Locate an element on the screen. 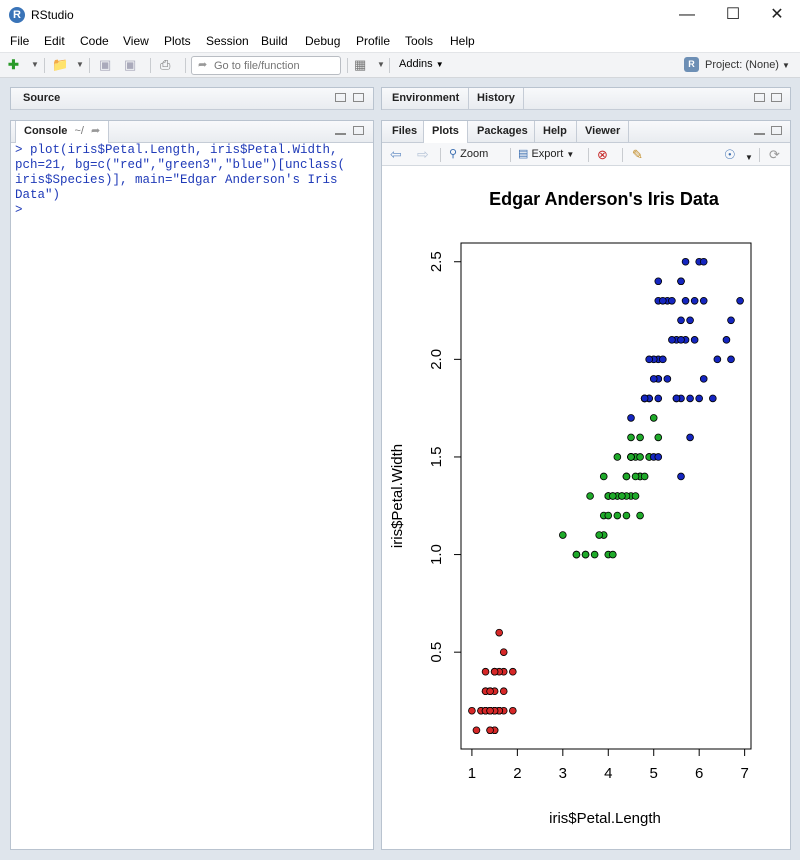 The width and height of the screenshot is (800, 860). menu-debug: Debug is located at coordinates (323, 41).